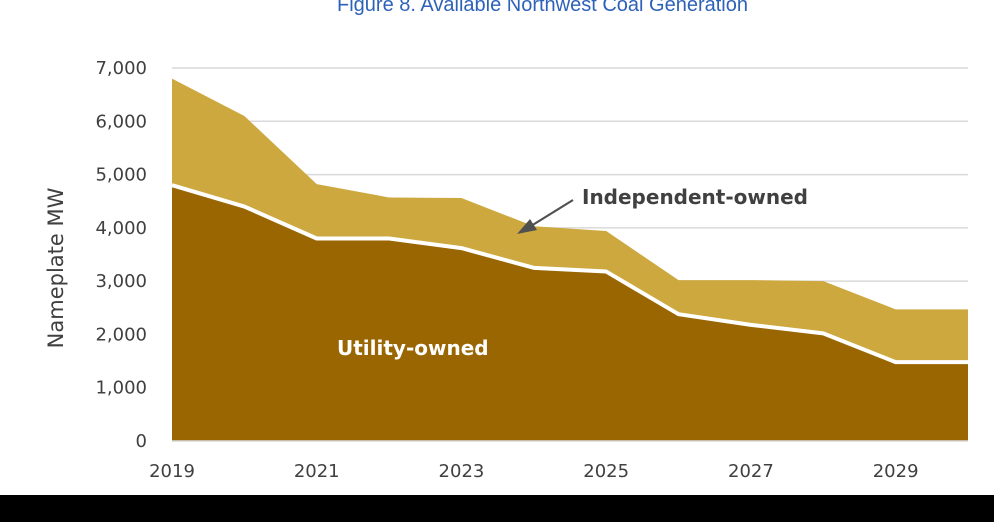 This screenshot has height=522, width=994. What do you see at coordinates (172, 471) in the screenshot?
I see `x-tick-label: 2019` at bounding box center [172, 471].